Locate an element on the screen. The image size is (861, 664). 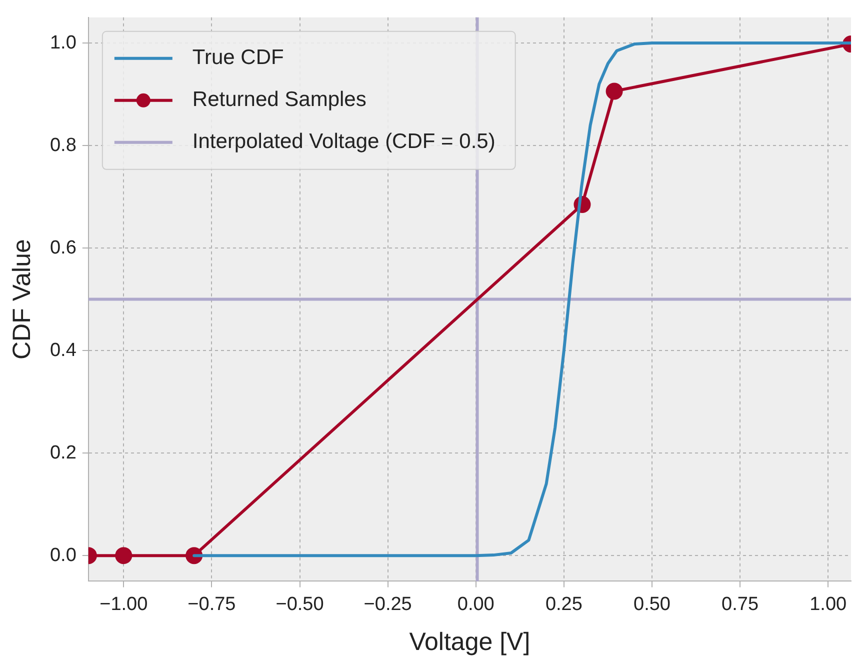
x-tick-label: −1.00 is located at coordinates (124, 604).